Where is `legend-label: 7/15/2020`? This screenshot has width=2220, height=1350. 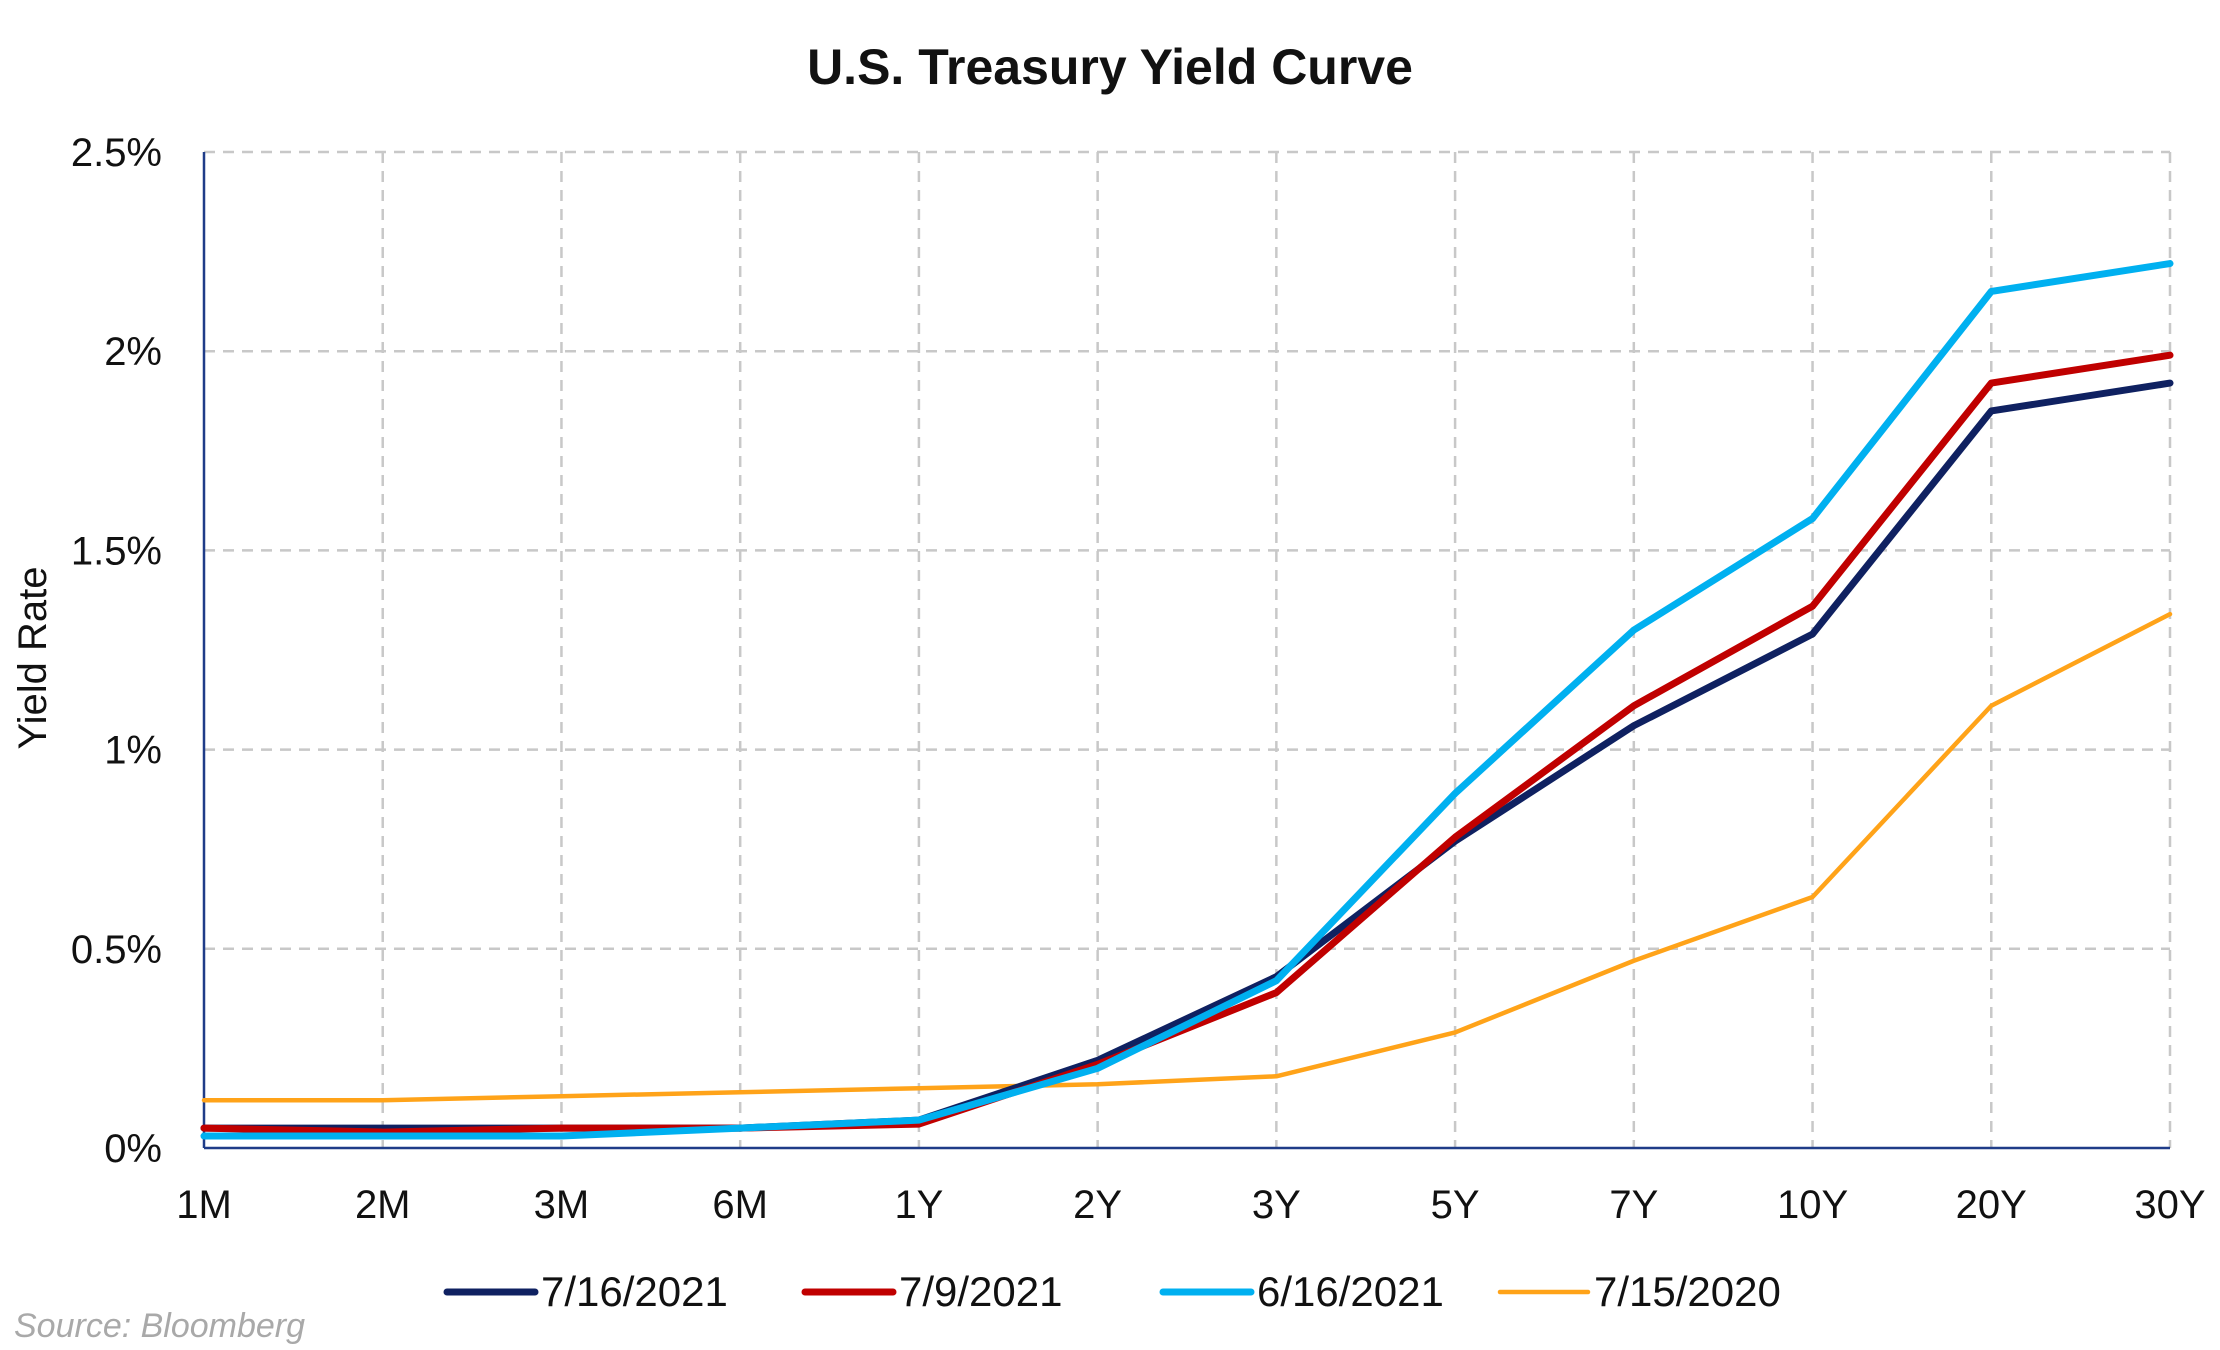
legend-label: 7/15/2020 is located at coordinates (1687, 1291).